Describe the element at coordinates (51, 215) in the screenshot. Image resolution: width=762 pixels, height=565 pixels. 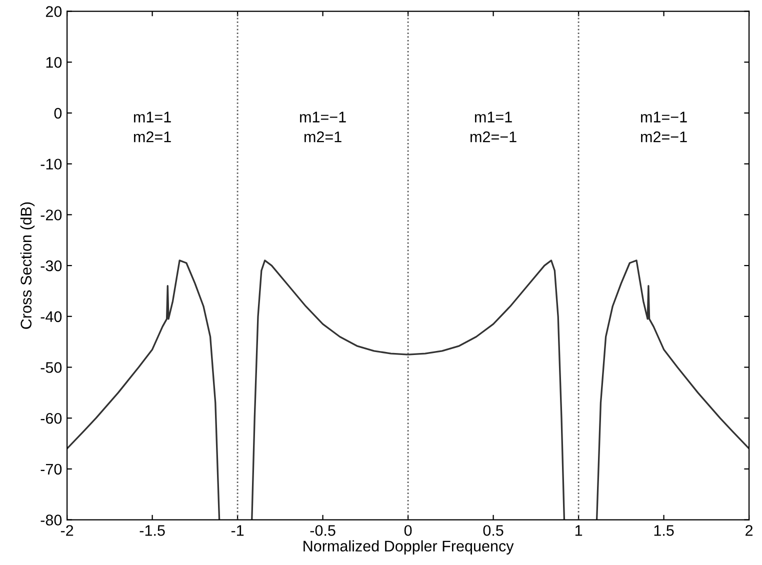
I see `y-tick-label: -20` at that location.